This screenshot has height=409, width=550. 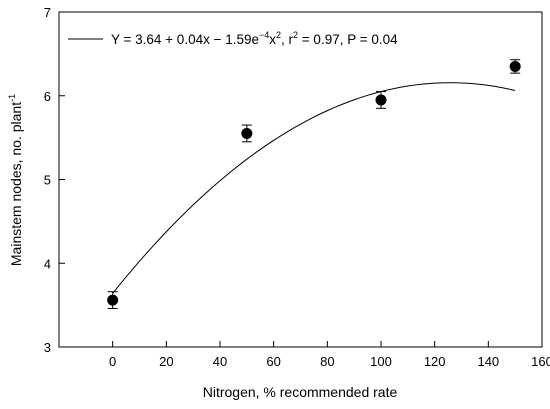 What do you see at coordinates (264, 35) in the screenshot?
I see `legend-eq-sup1: −4` at bounding box center [264, 35].